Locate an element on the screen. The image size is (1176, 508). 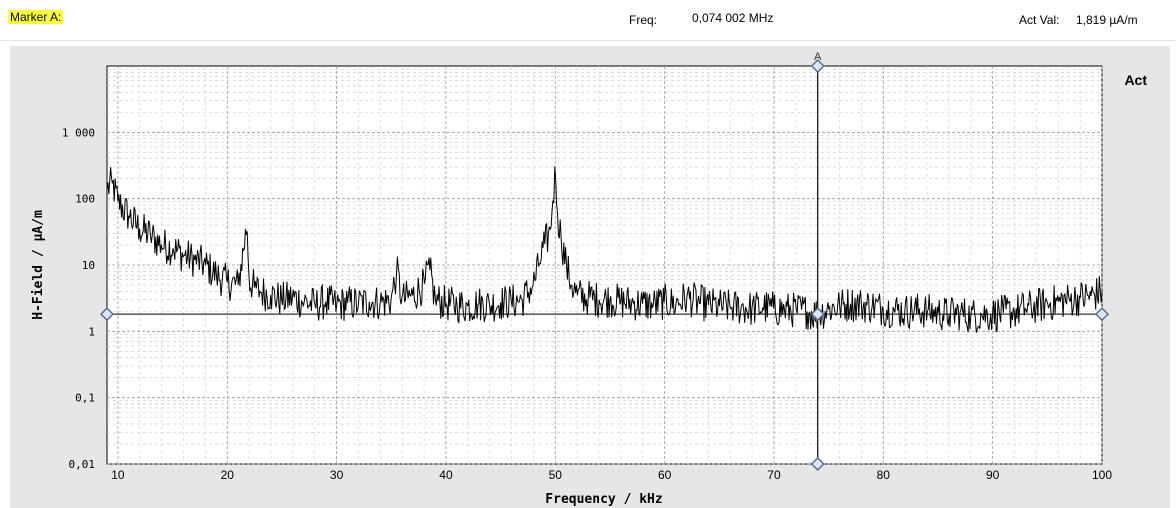
x-tick-label: 100 is located at coordinates (1102, 475).